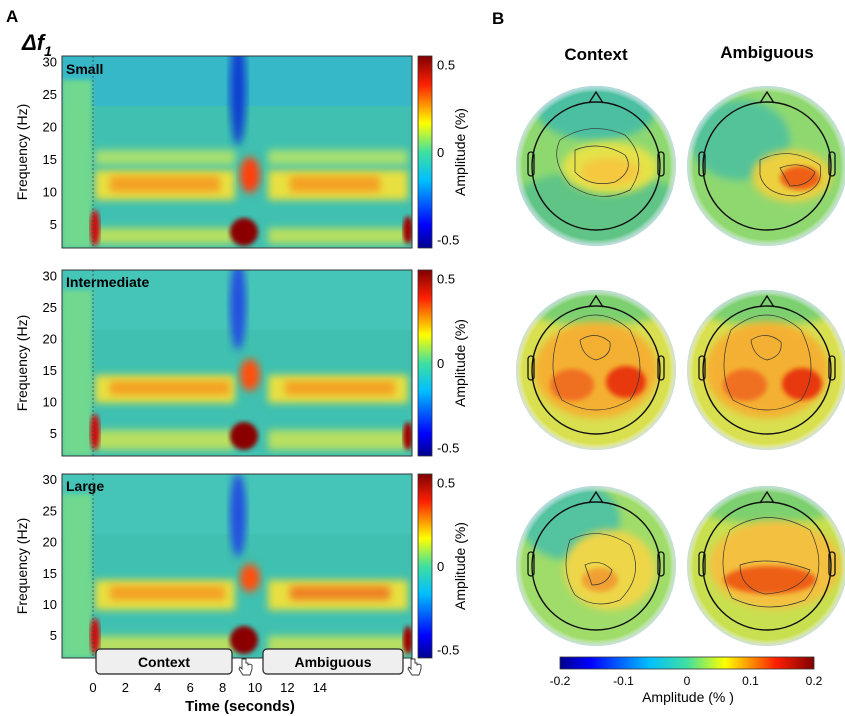 This screenshot has width=845, height=716. Describe the element at coordinates (240, 706) in the screenshot. I see `x-axis-label: Time (seconds)` at that location.